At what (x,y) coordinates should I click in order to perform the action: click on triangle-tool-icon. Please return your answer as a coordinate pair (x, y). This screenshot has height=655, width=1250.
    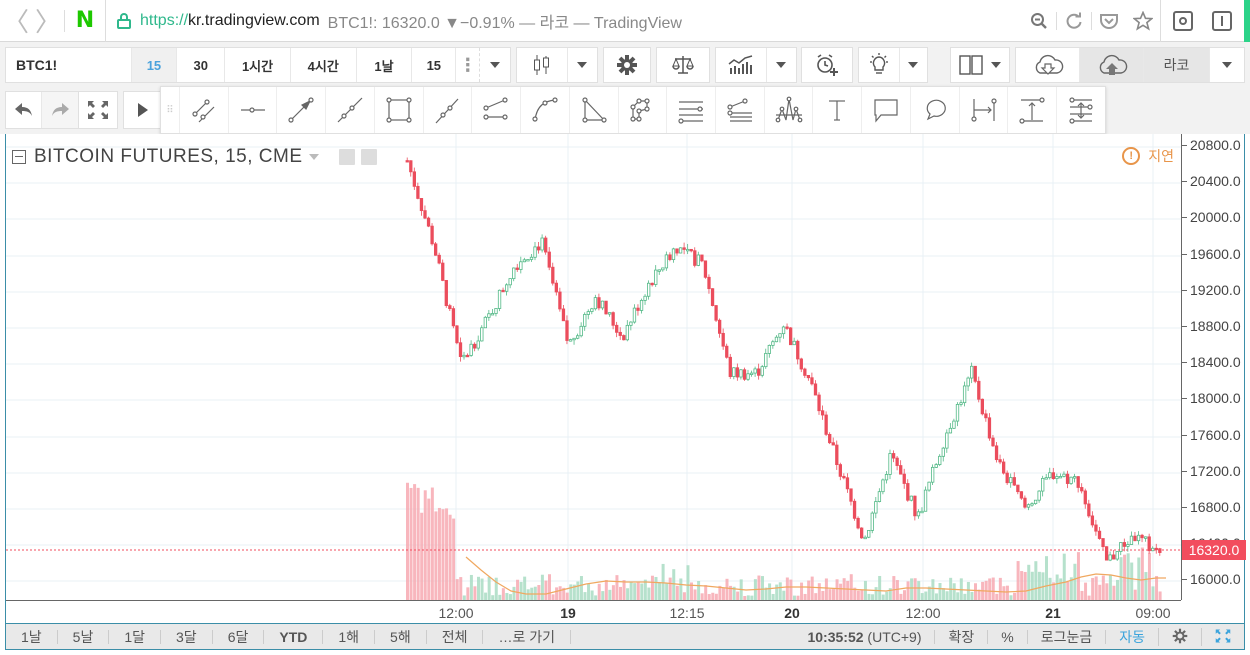
    Looking at the image, I should click on (593, 110).